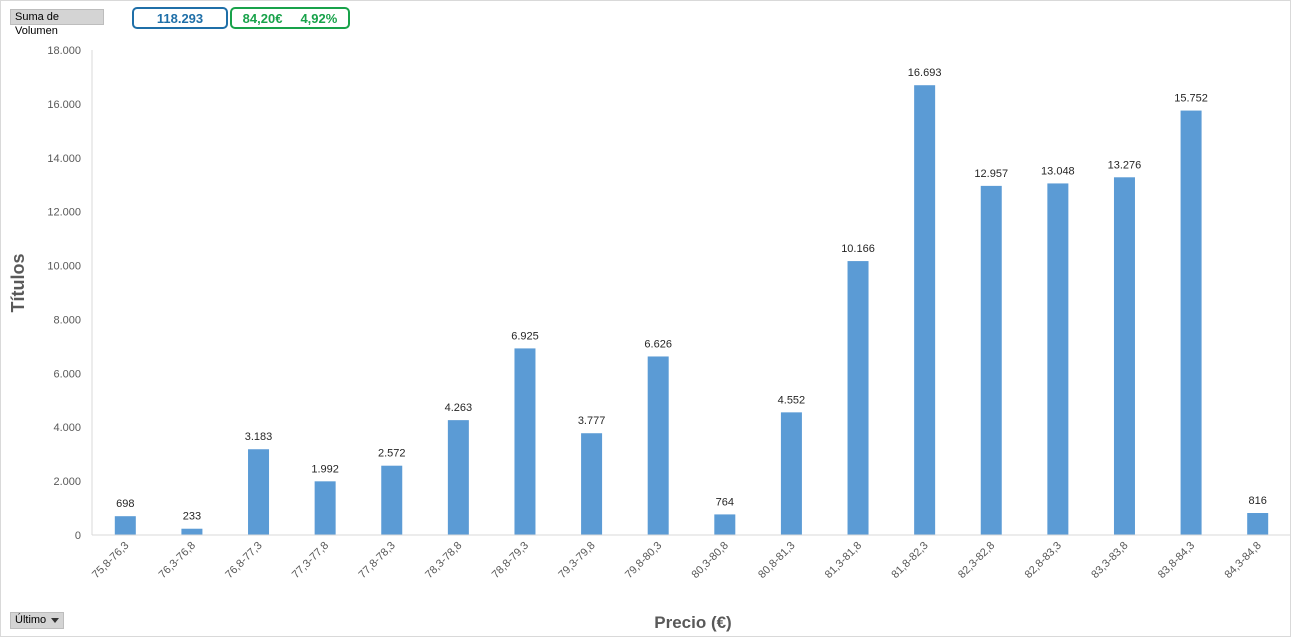 This screenshot has height=637, width=1291. I want to click on total-volume-box: 118.293, so click(180, 18).